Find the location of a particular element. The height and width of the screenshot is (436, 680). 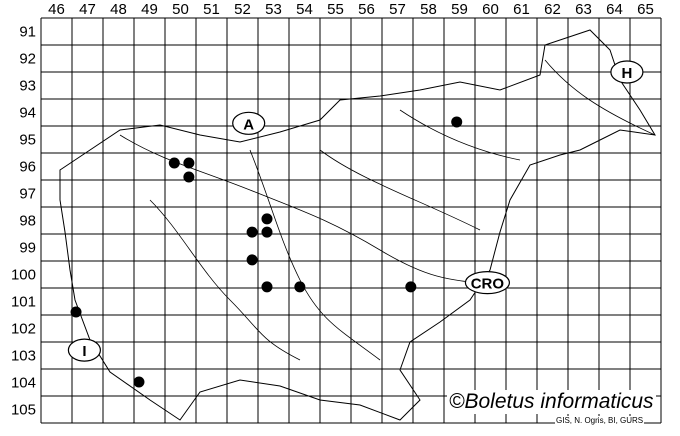

country-label-i: I is located at coordinates (84, 350).